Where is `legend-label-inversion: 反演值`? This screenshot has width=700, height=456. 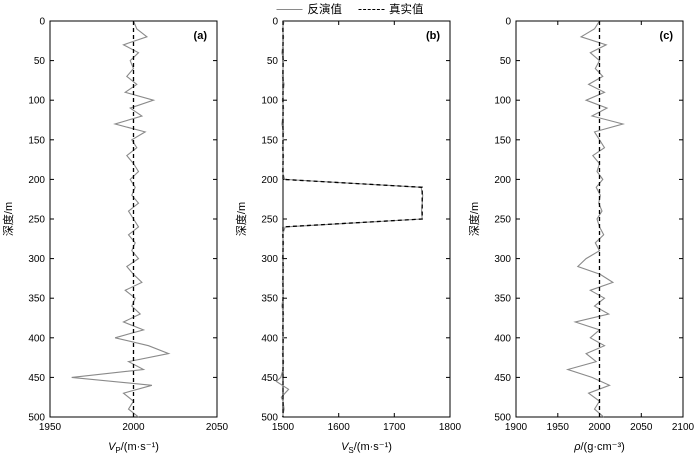 legend-label-inversion: 反演值 is located at coordinates (325, 10).